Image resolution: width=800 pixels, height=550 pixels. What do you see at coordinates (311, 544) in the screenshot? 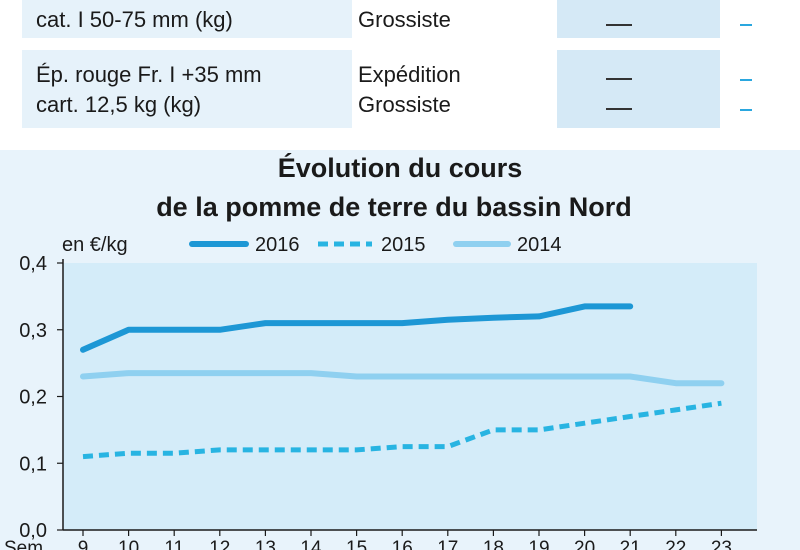
I see `x-tick-label: 14` at bounding box center [311, 544].